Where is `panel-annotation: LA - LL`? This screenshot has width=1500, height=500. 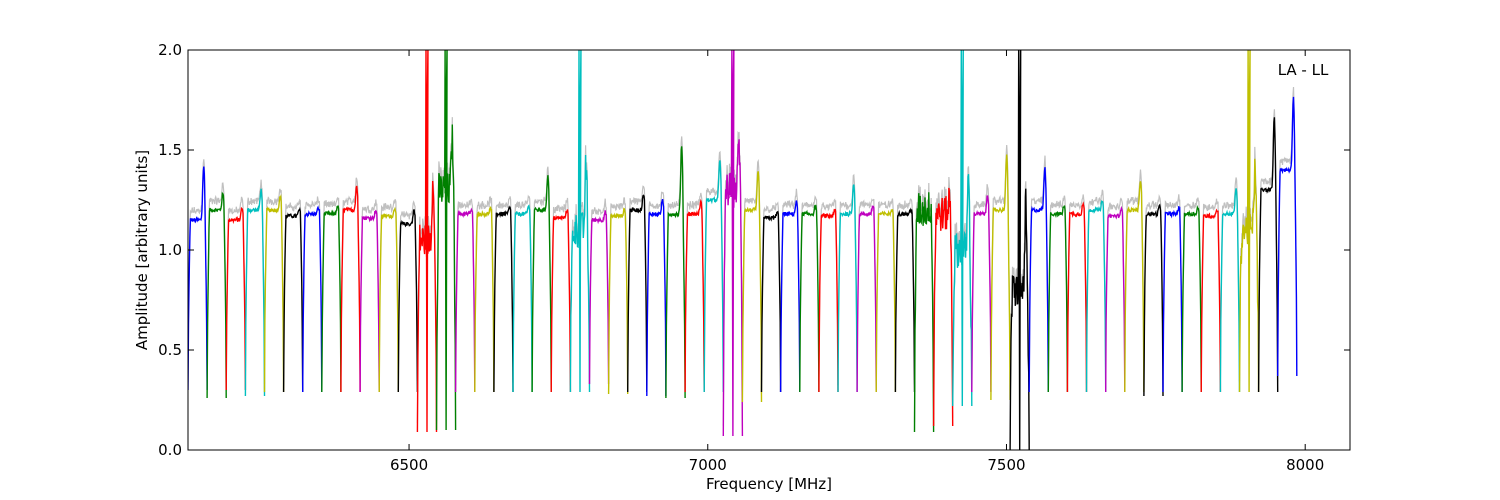 panel-annotation: LA - LL is located at coordinates (1303, 70).